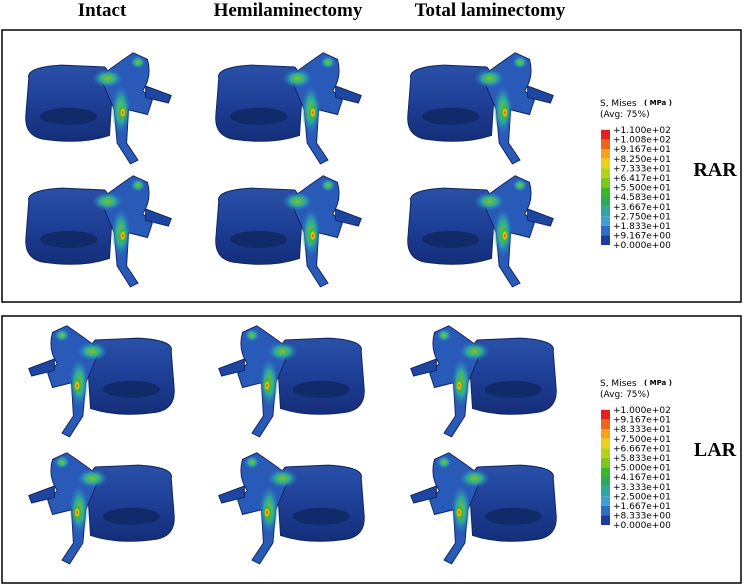  I want to click on legend-label: +5.000e+01, so click(642, 469).